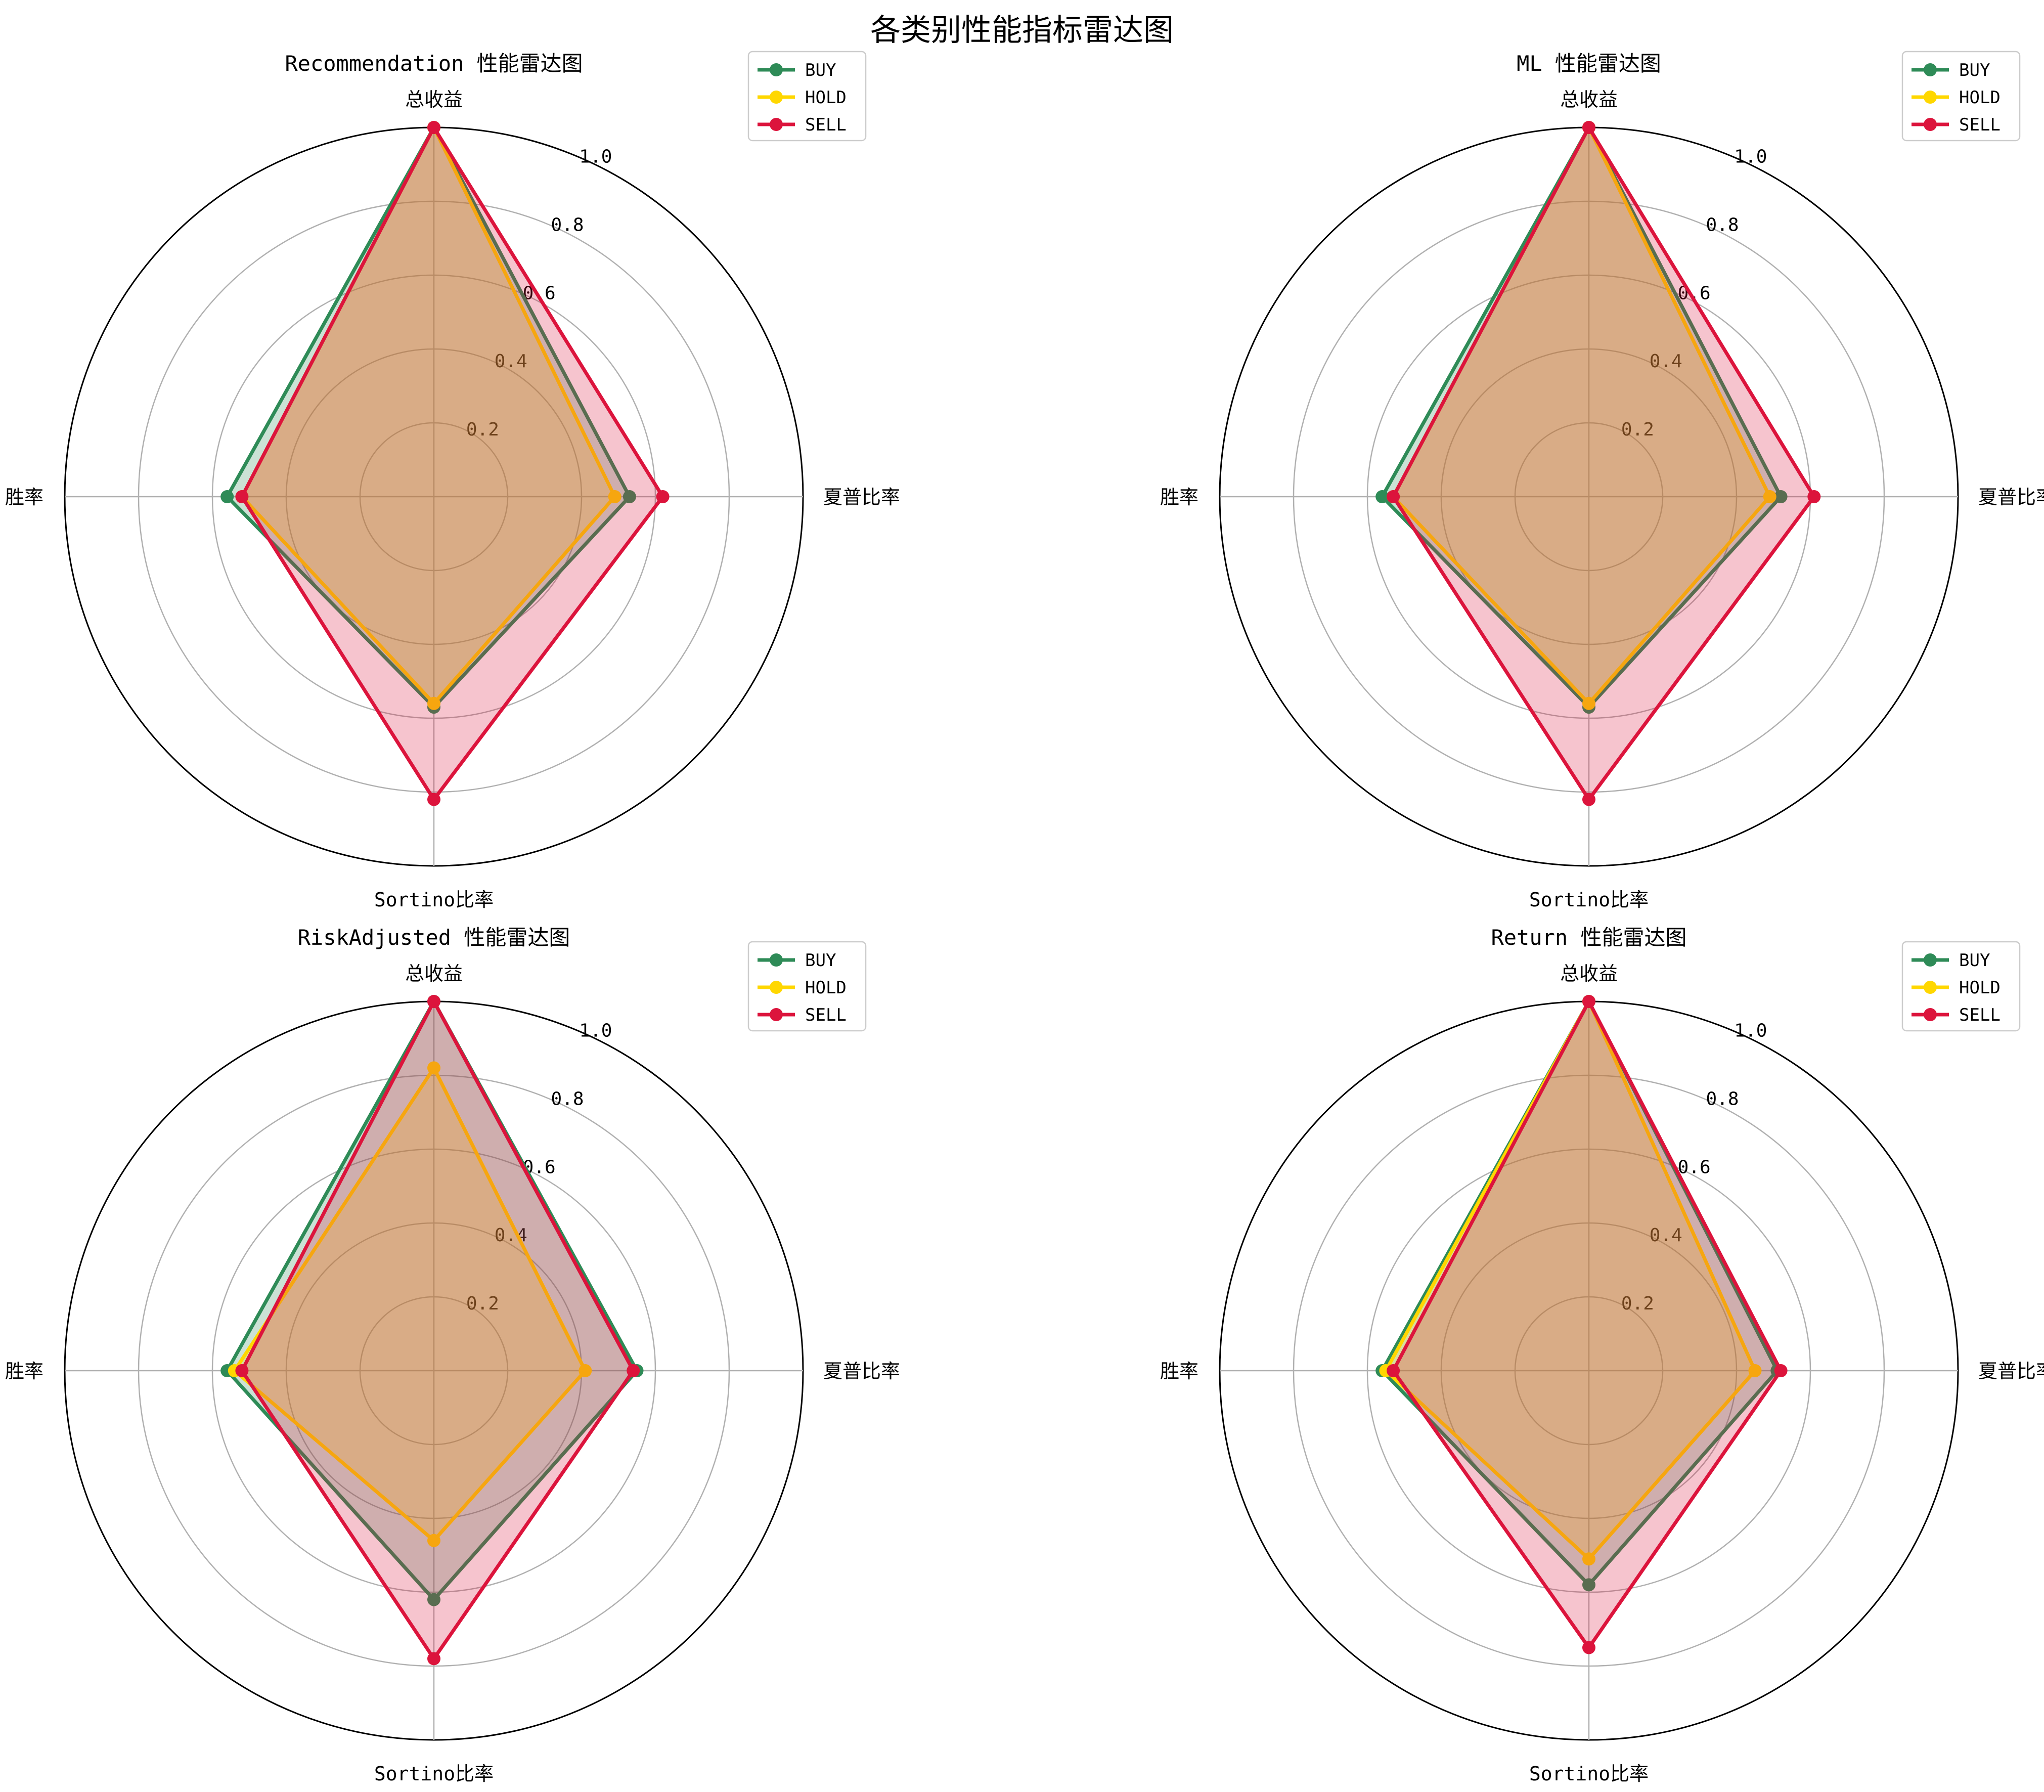 The image size is (2044, 1792). What do you see at coordinates (1589, 63) in the screenshot?
I see `panel-title: ML 性能雷达图` at bounding box center [1589, 63].